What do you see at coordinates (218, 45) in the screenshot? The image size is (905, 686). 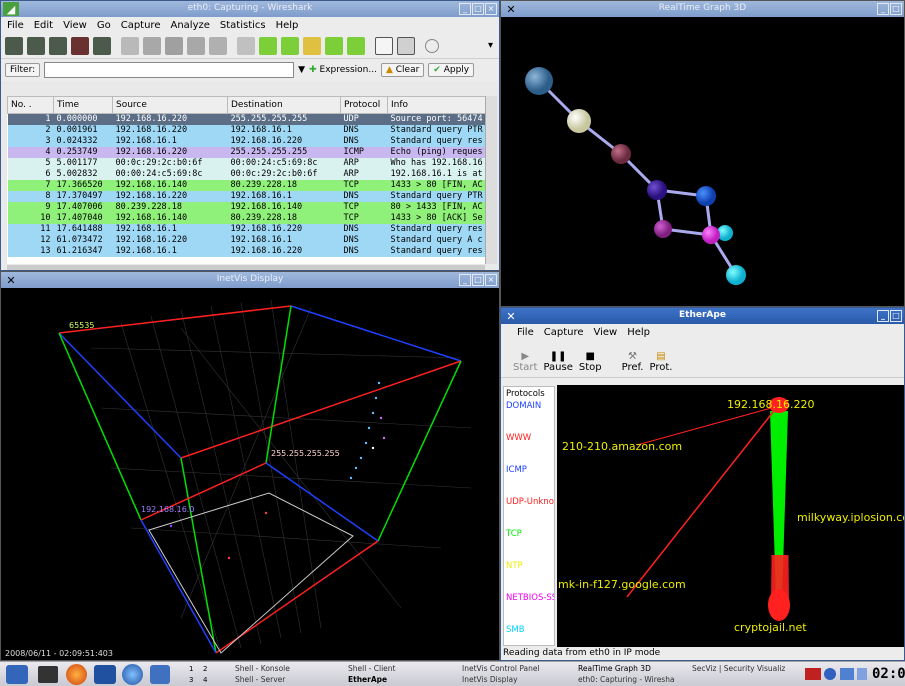 I see `print-icon` at bounding box center [218, 45].